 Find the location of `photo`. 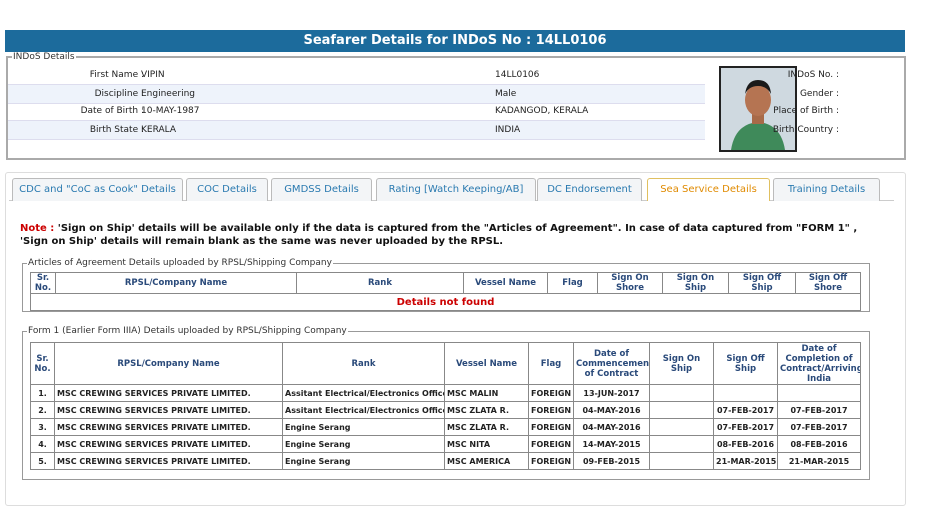

photo is located at coordinates (758, 109).